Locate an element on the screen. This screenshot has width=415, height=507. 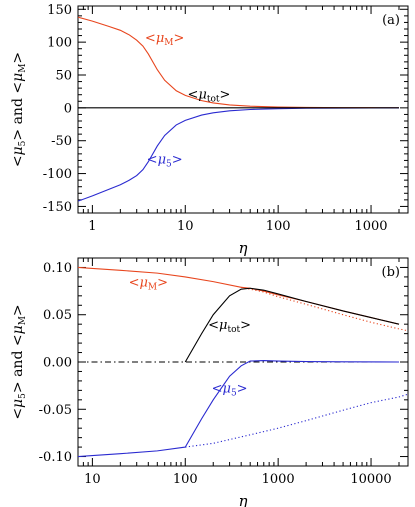
y-tick-label: 0.05 is located at coordinates (57, 315).